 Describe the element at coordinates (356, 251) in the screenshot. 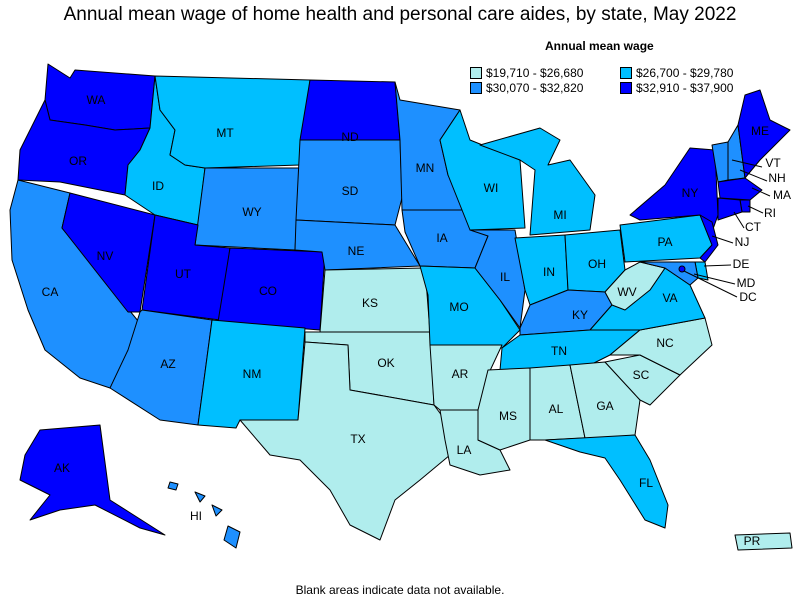

I see `state-label-ne: NE` at that location.